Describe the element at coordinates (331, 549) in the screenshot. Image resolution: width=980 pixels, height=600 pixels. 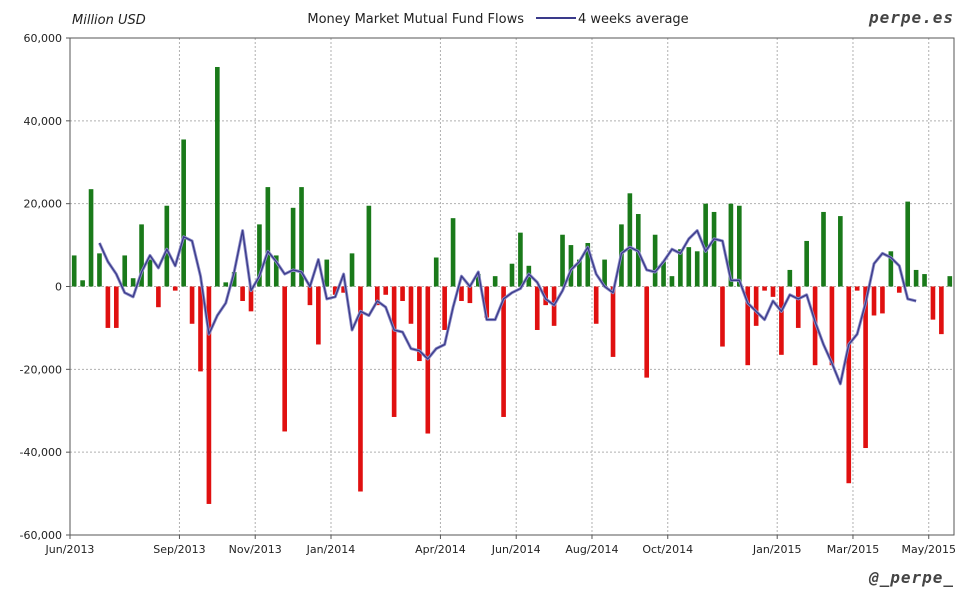
I see `x-tick-label: Jan/2014` at that location.